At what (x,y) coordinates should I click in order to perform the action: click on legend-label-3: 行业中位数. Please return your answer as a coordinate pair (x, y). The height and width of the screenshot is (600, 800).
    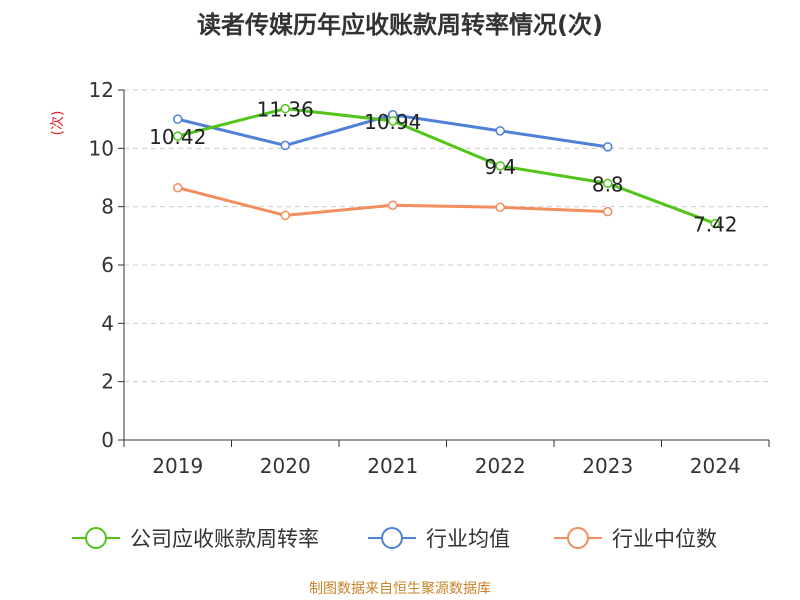
    Looking at the image, I should click on (664, 539).